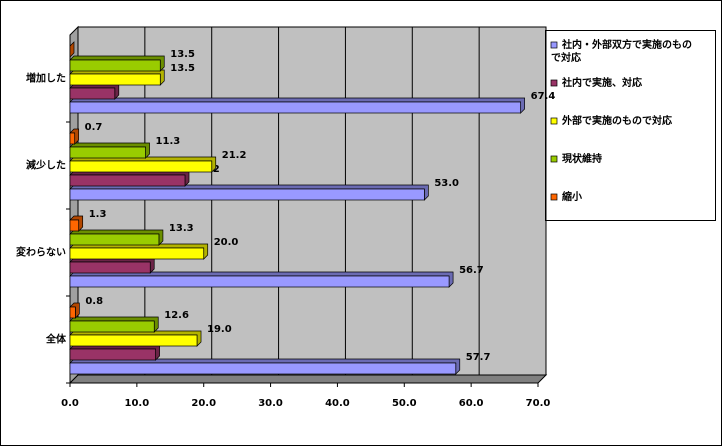  What do you see at coordinates (566, 57) in the screenshot?
I see `legend-label-line: で対応` at bounding box center [566, 57].